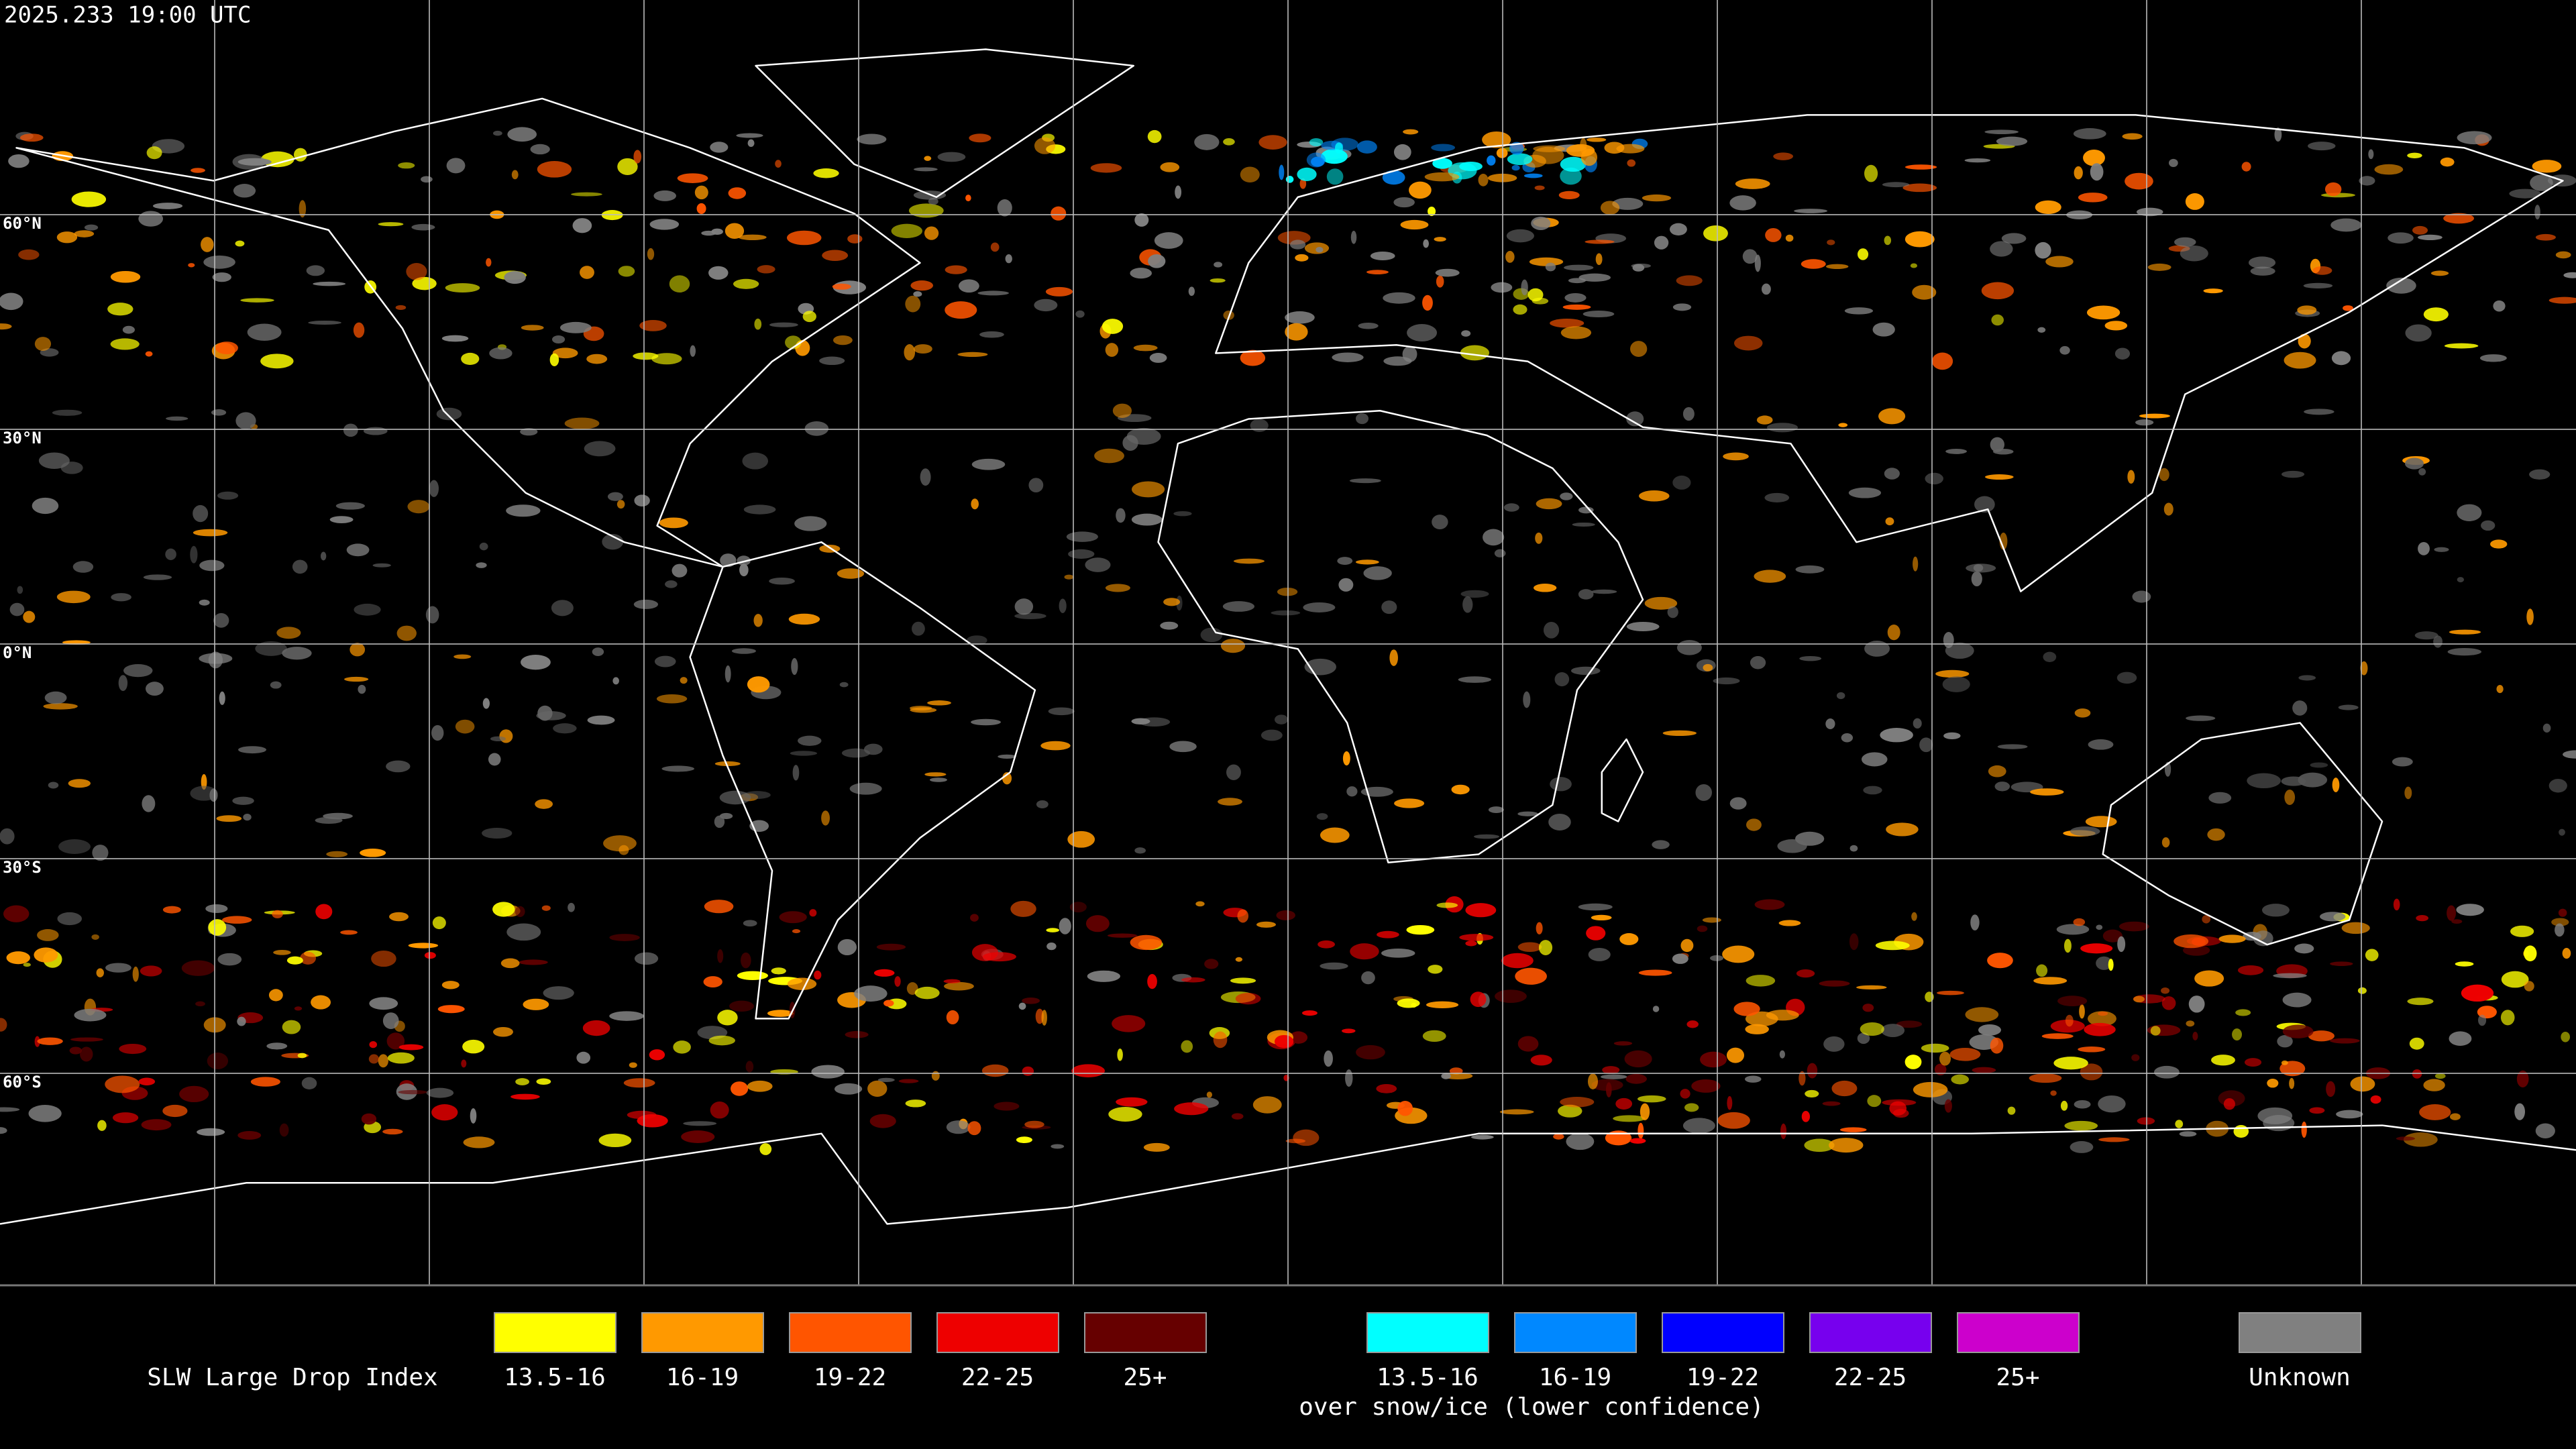  What do you see at coordinates (127, 15) in the screenshot?
I see `timestamp: 2025.233 19:00 UTC` at bounding box center [127, 15].